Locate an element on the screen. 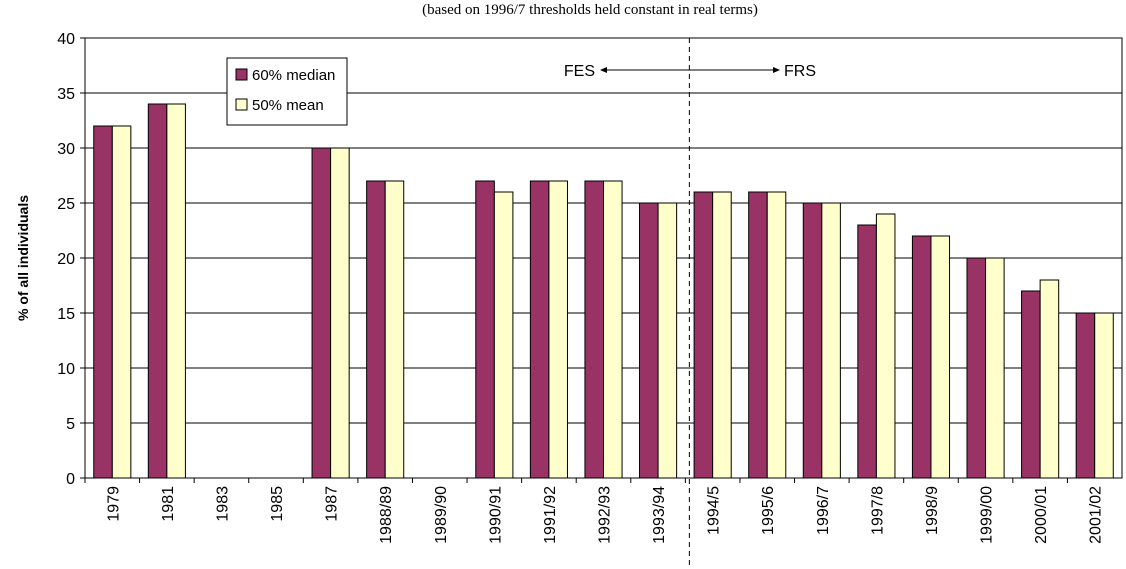 This screenshot has height=569, width=1126. x-tick-label: 1983 is located at coordinates (222, 504).